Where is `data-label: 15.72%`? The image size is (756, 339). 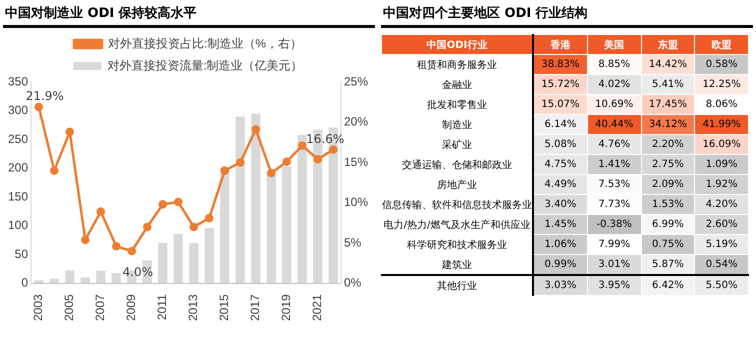 data-label: 15.72% is located at coordinates (560, 84).